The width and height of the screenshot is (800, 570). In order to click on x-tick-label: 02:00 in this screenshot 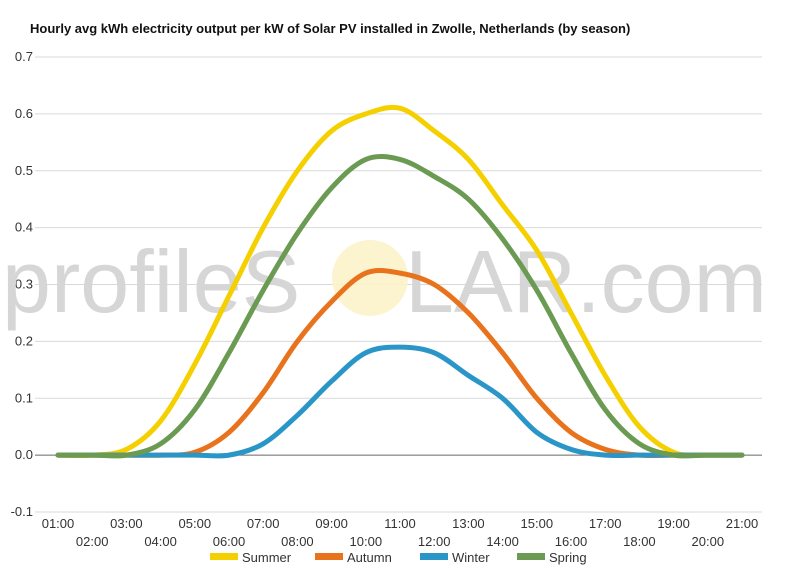, I will do `click(92, 541)`.